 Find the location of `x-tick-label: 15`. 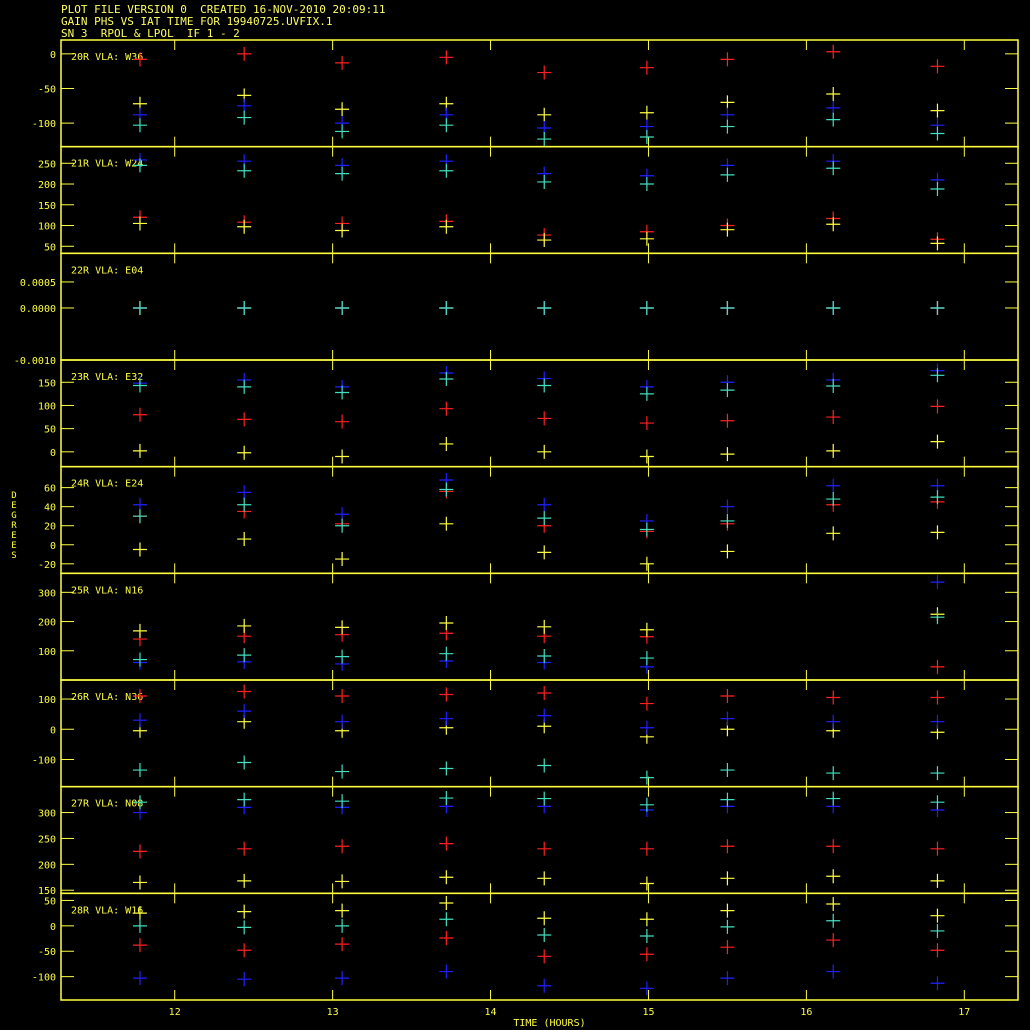

x-tick-label: 15 is located at coordinates (648, 1012).